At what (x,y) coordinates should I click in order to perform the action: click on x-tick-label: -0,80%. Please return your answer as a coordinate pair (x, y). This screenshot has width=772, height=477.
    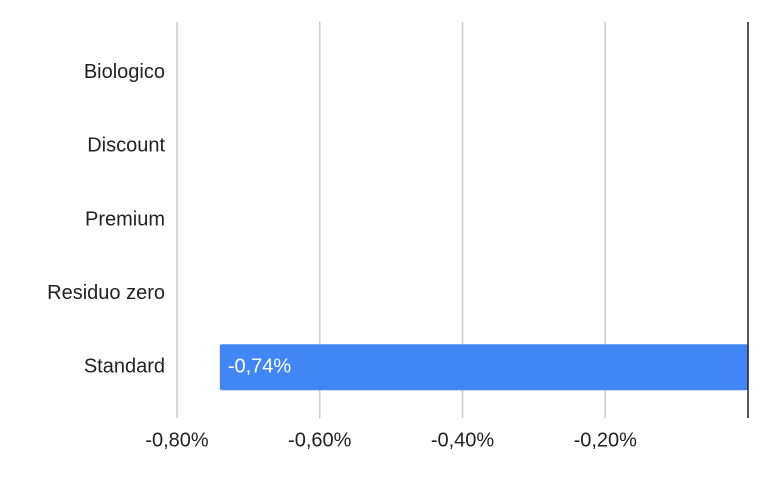
    Looking at the image, I should click on (177, 440).